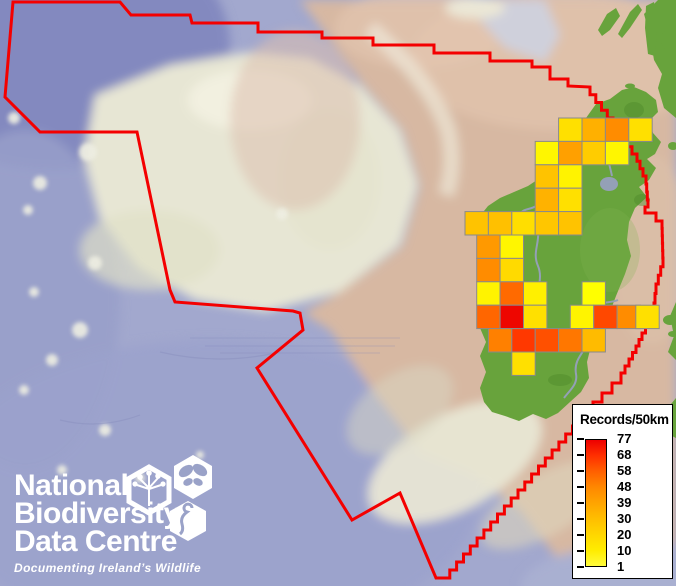  I want to click on legend-title: Records/50km, so click(624, 419).